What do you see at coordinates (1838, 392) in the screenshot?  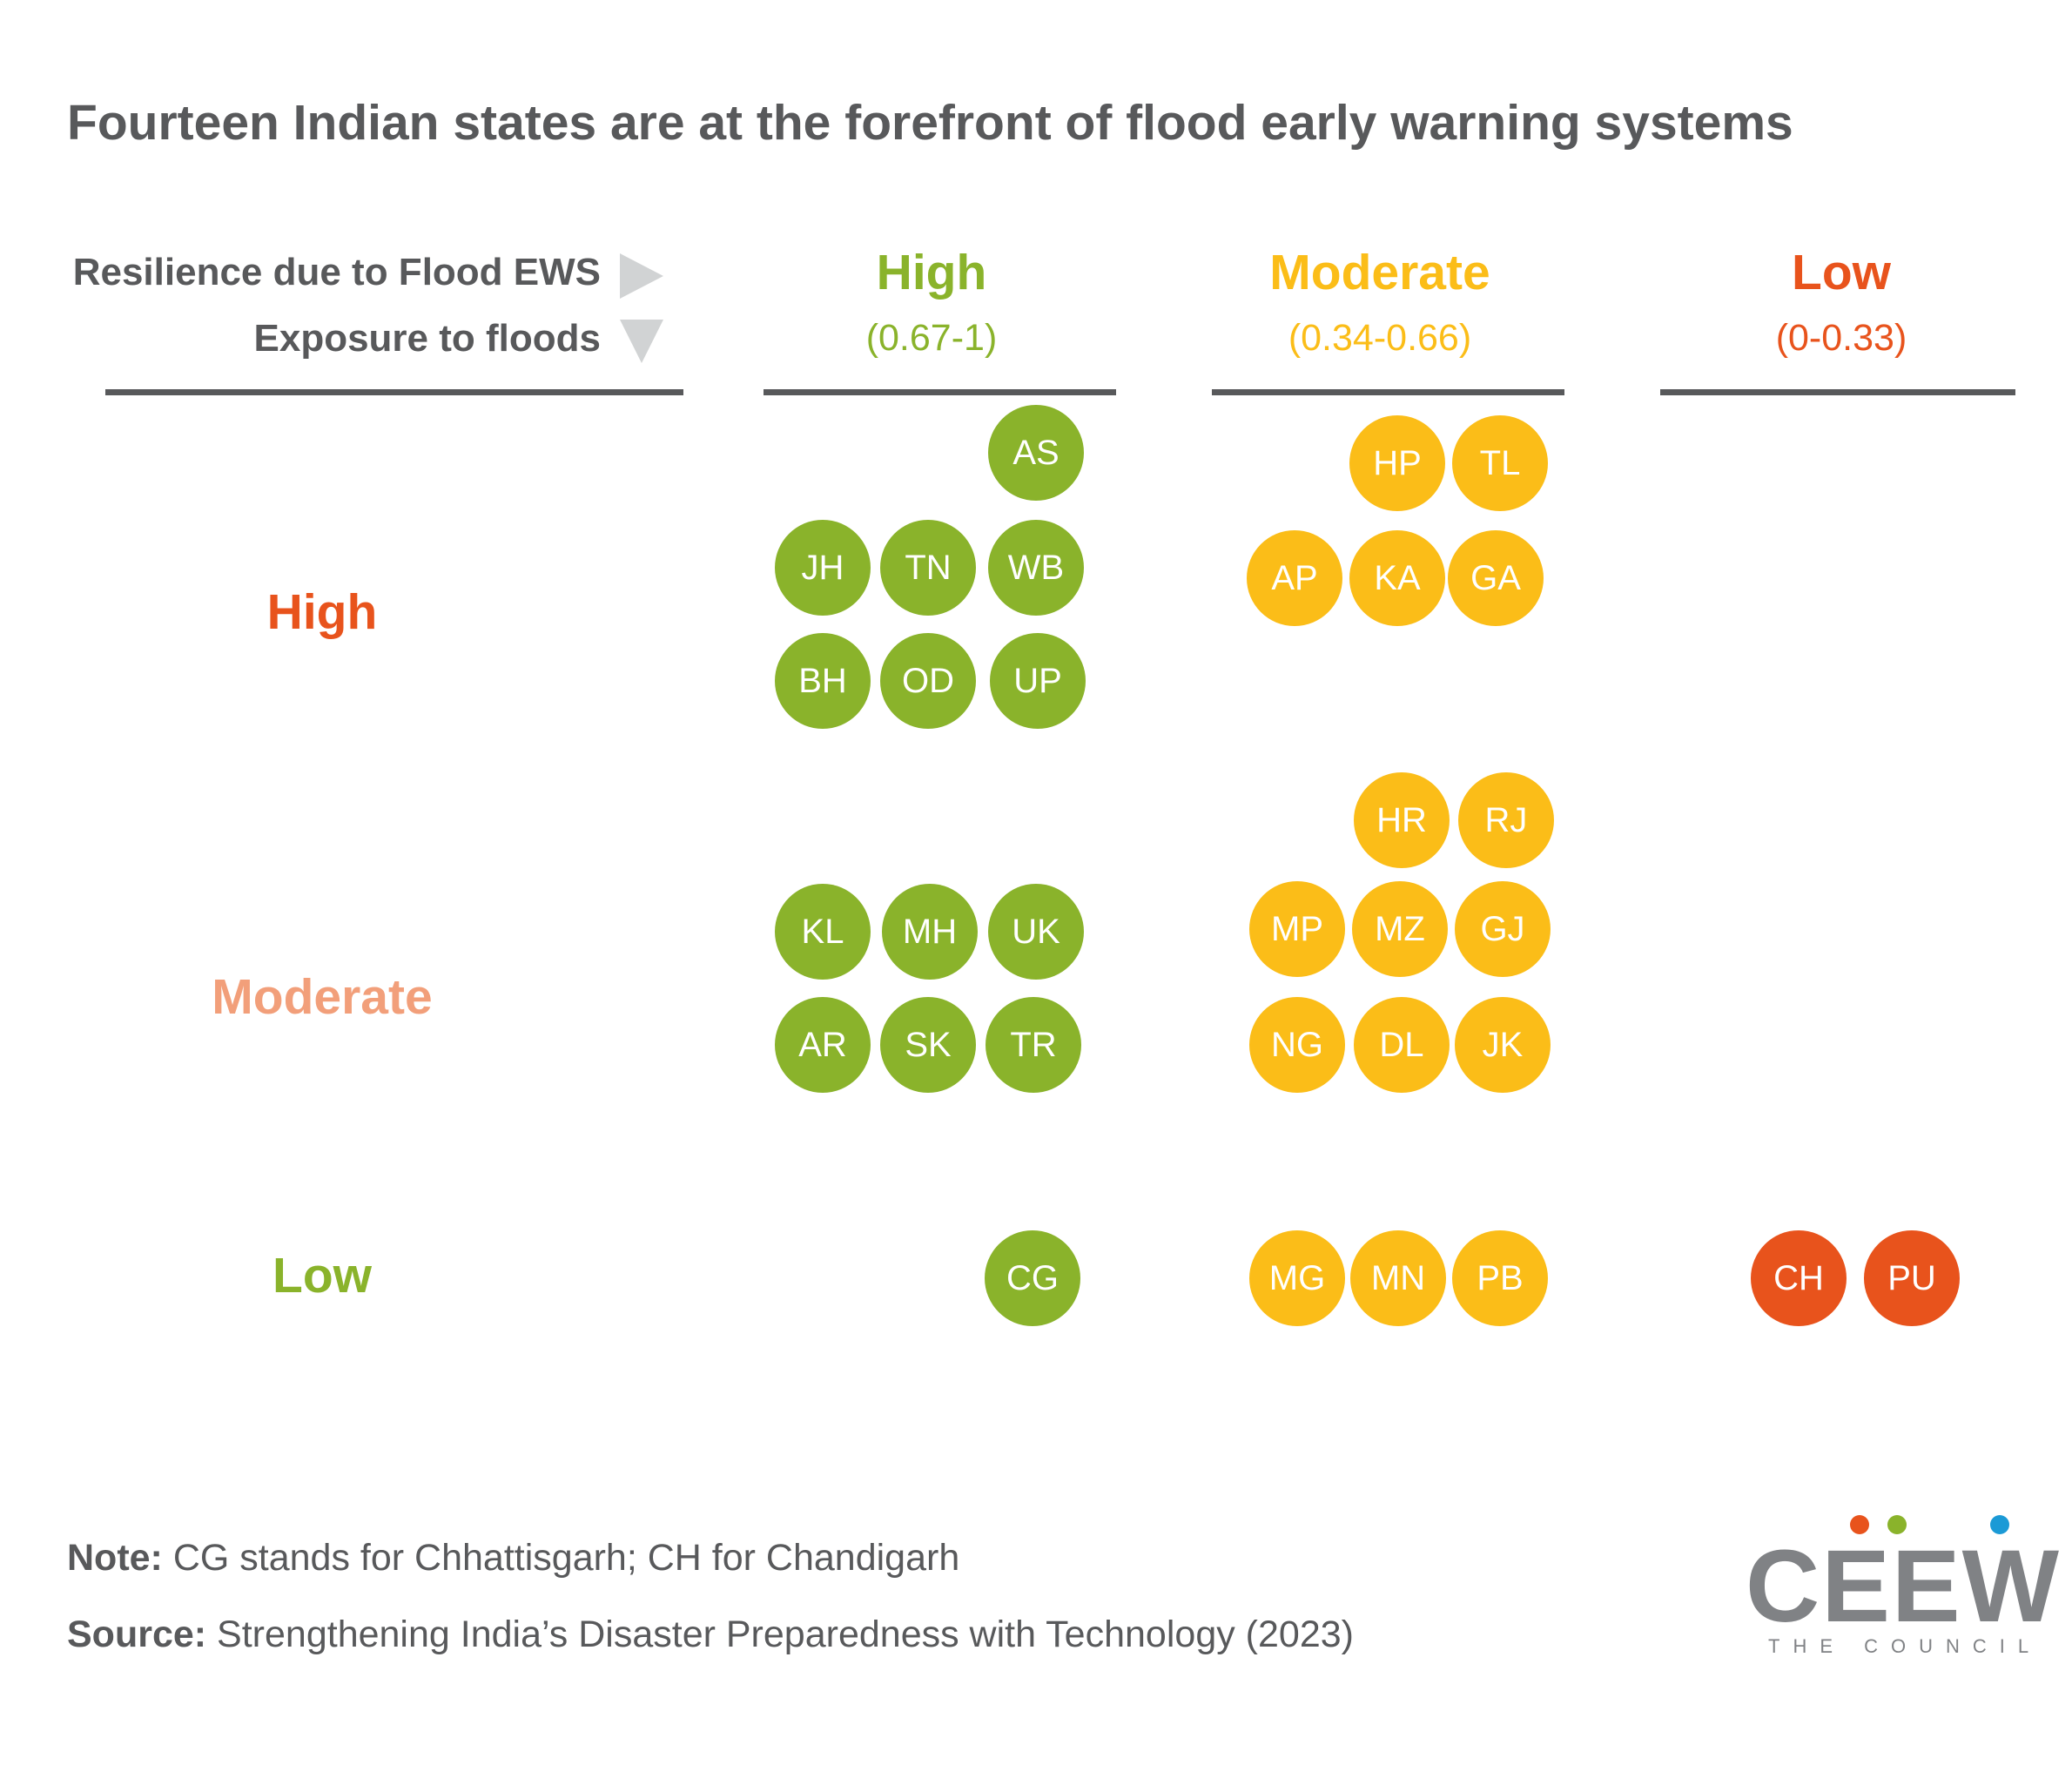 I see `header-rule-low` at bounding box center [1838, 392].